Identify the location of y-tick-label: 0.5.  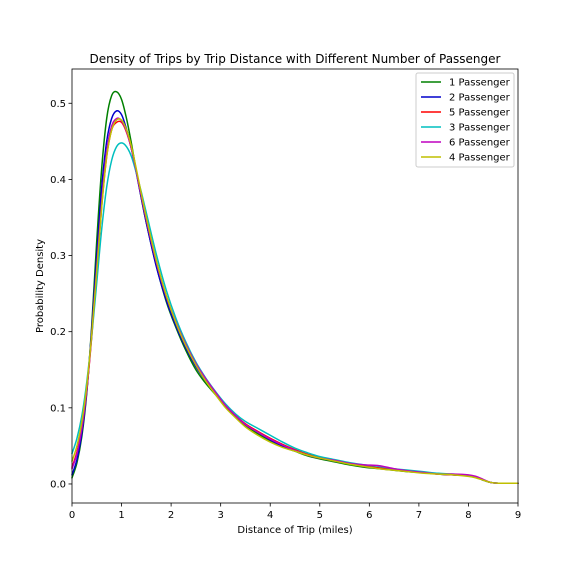
(58, 104).